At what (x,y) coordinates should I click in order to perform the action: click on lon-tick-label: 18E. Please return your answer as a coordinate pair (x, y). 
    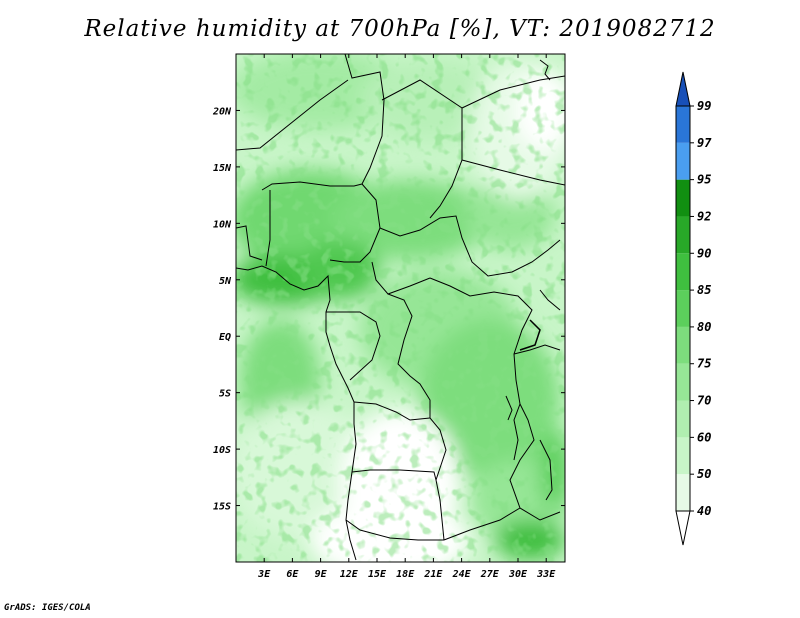
    Looking at the image, I should click on (405, 574).